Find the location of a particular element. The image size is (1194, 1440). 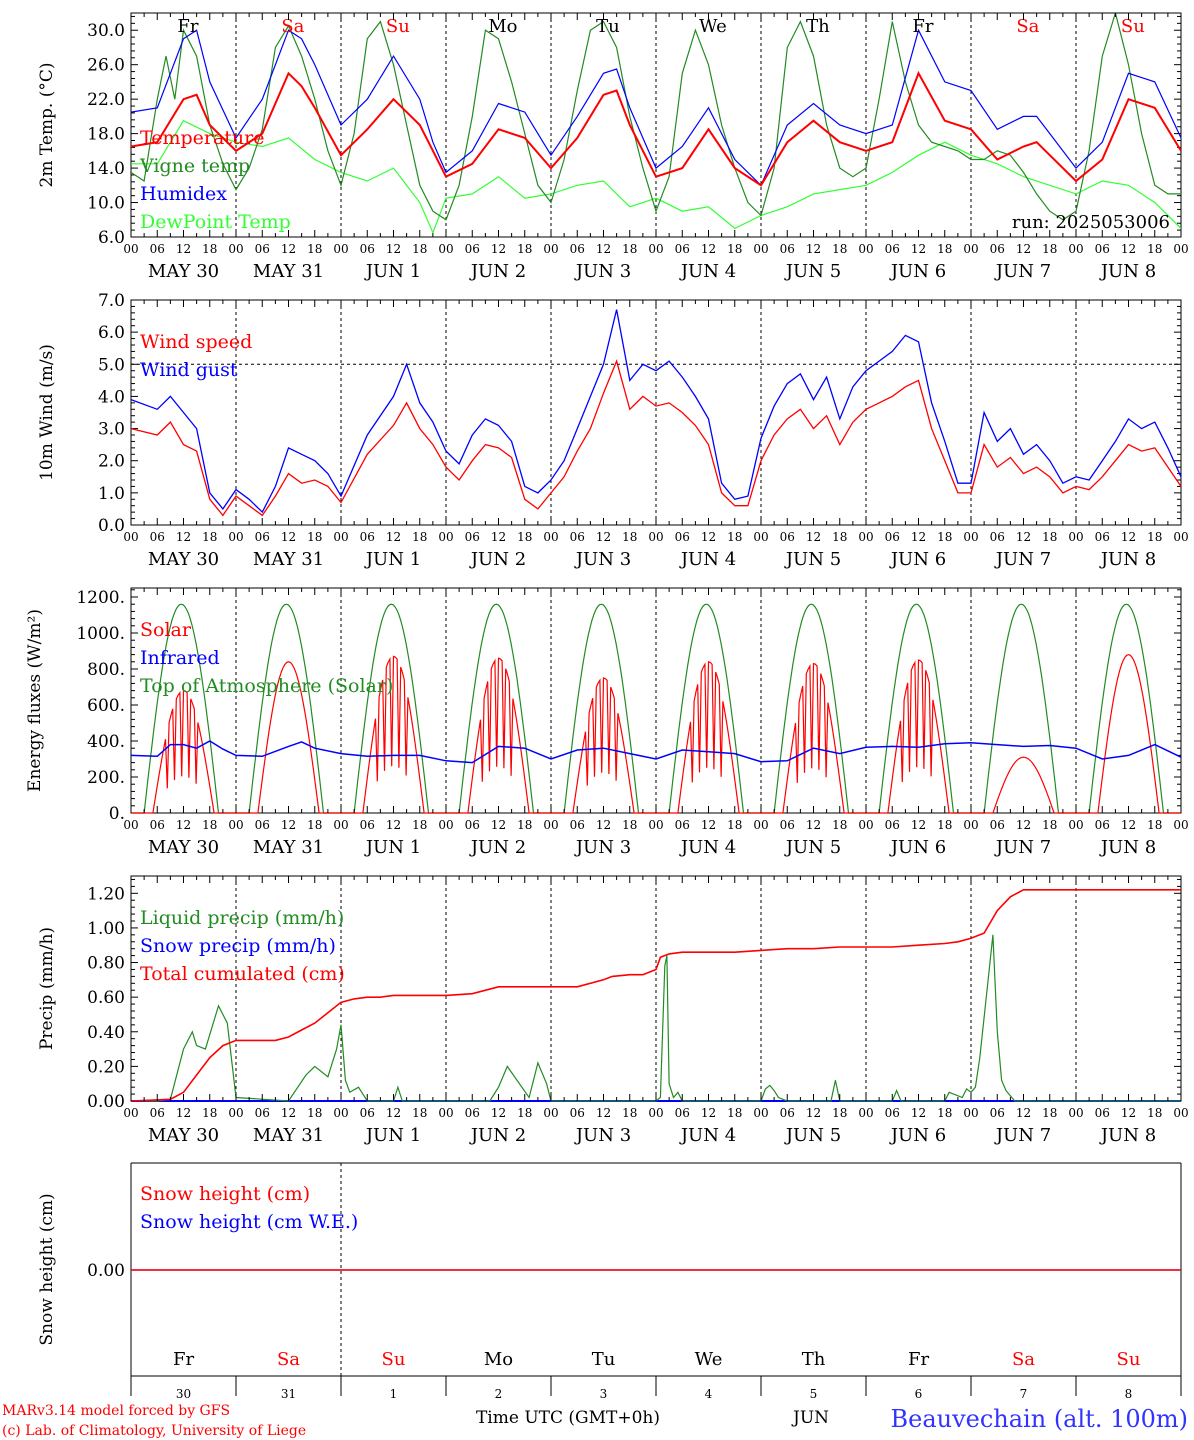

footer-credit-1: MARv3.14 model forced by GFS is located at coordinates (116, 1411).